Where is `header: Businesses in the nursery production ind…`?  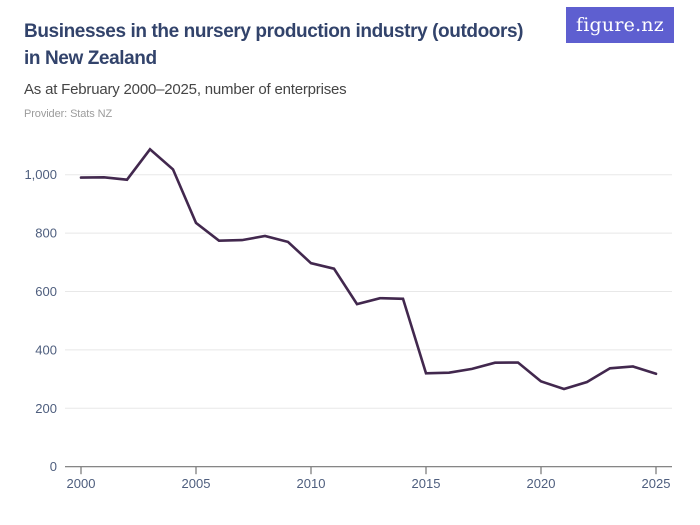 header: Businesses in the nursery production ind… is located at coordinates (289, 69).